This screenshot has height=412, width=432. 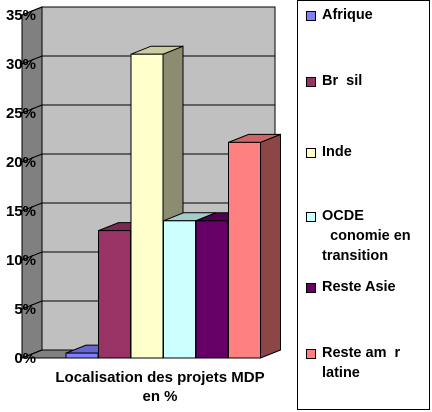 I want to click on legend-label: Reste am r latine, so click(x=361, y=363).